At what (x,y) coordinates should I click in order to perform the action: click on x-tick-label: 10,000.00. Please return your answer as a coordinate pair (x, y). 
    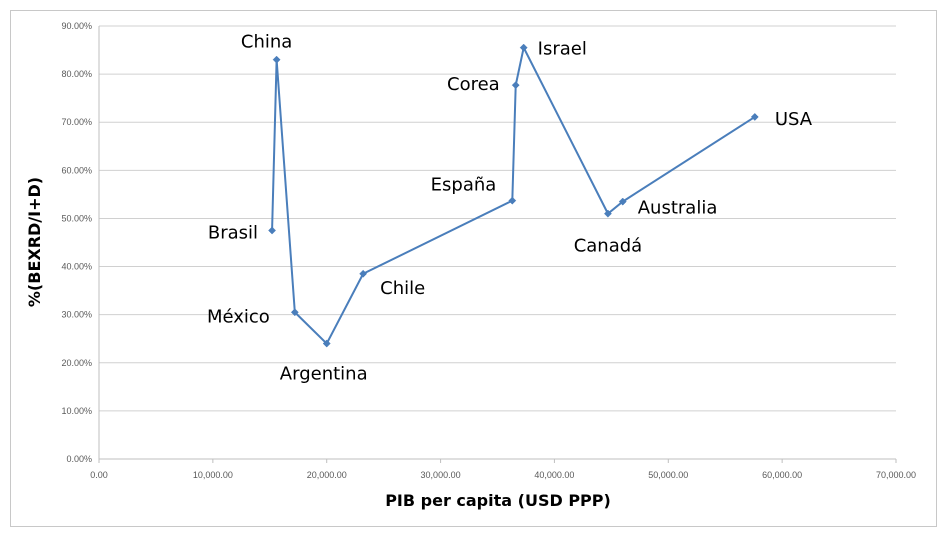
    Looking at the image, I should click on (213, 475).